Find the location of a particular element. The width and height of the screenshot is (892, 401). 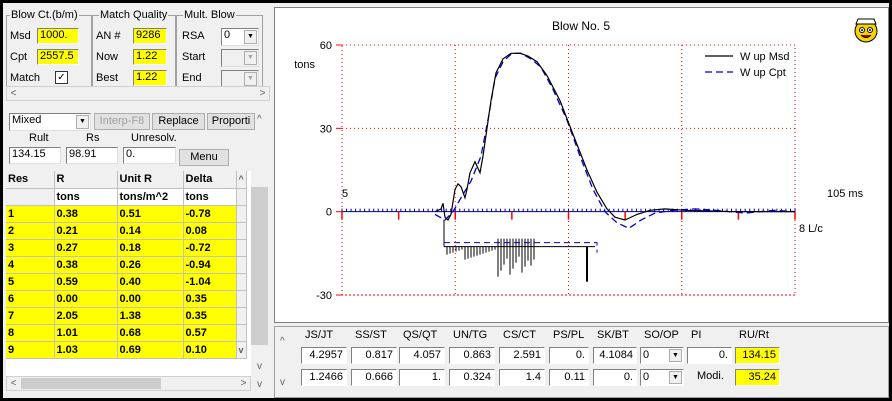

proportion-button: Proporti is located at coordinates (231, 121).